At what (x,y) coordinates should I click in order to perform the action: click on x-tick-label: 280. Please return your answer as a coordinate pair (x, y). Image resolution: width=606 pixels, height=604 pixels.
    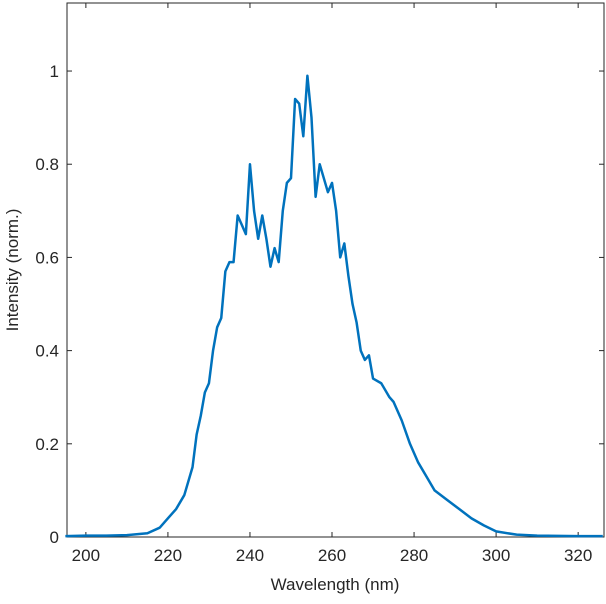
    Looking at the image, I should click on (414, 555).